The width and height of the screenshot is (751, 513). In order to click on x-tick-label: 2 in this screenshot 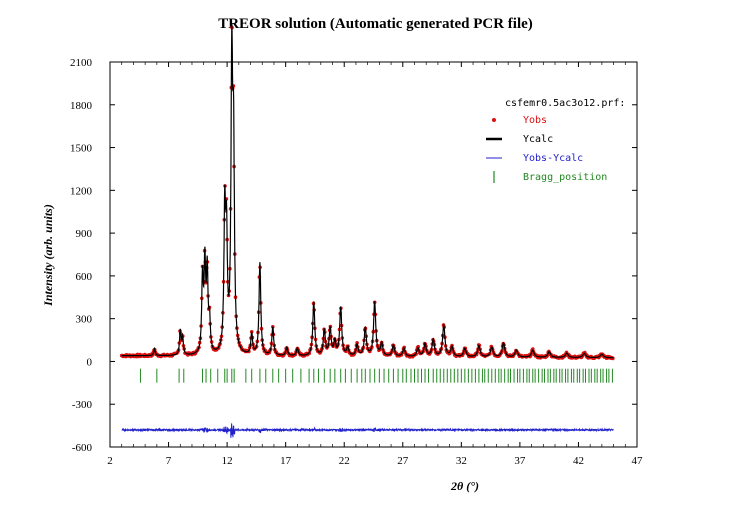, I will do `click(110, 461)`.